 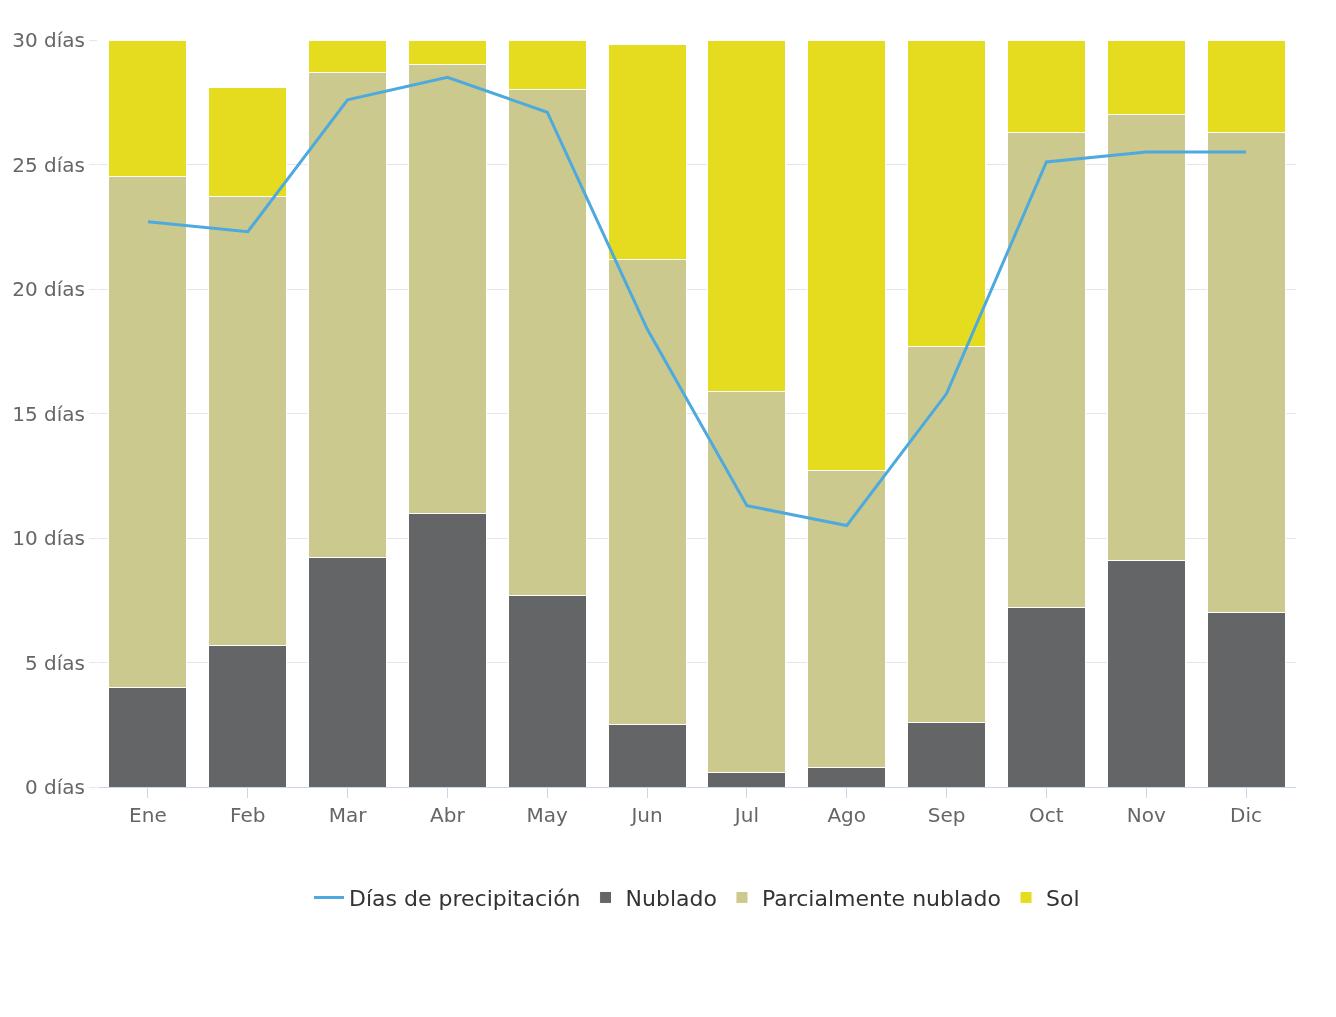 I want to click on y-tick-label: 5 días, so click(x=54, y=662).